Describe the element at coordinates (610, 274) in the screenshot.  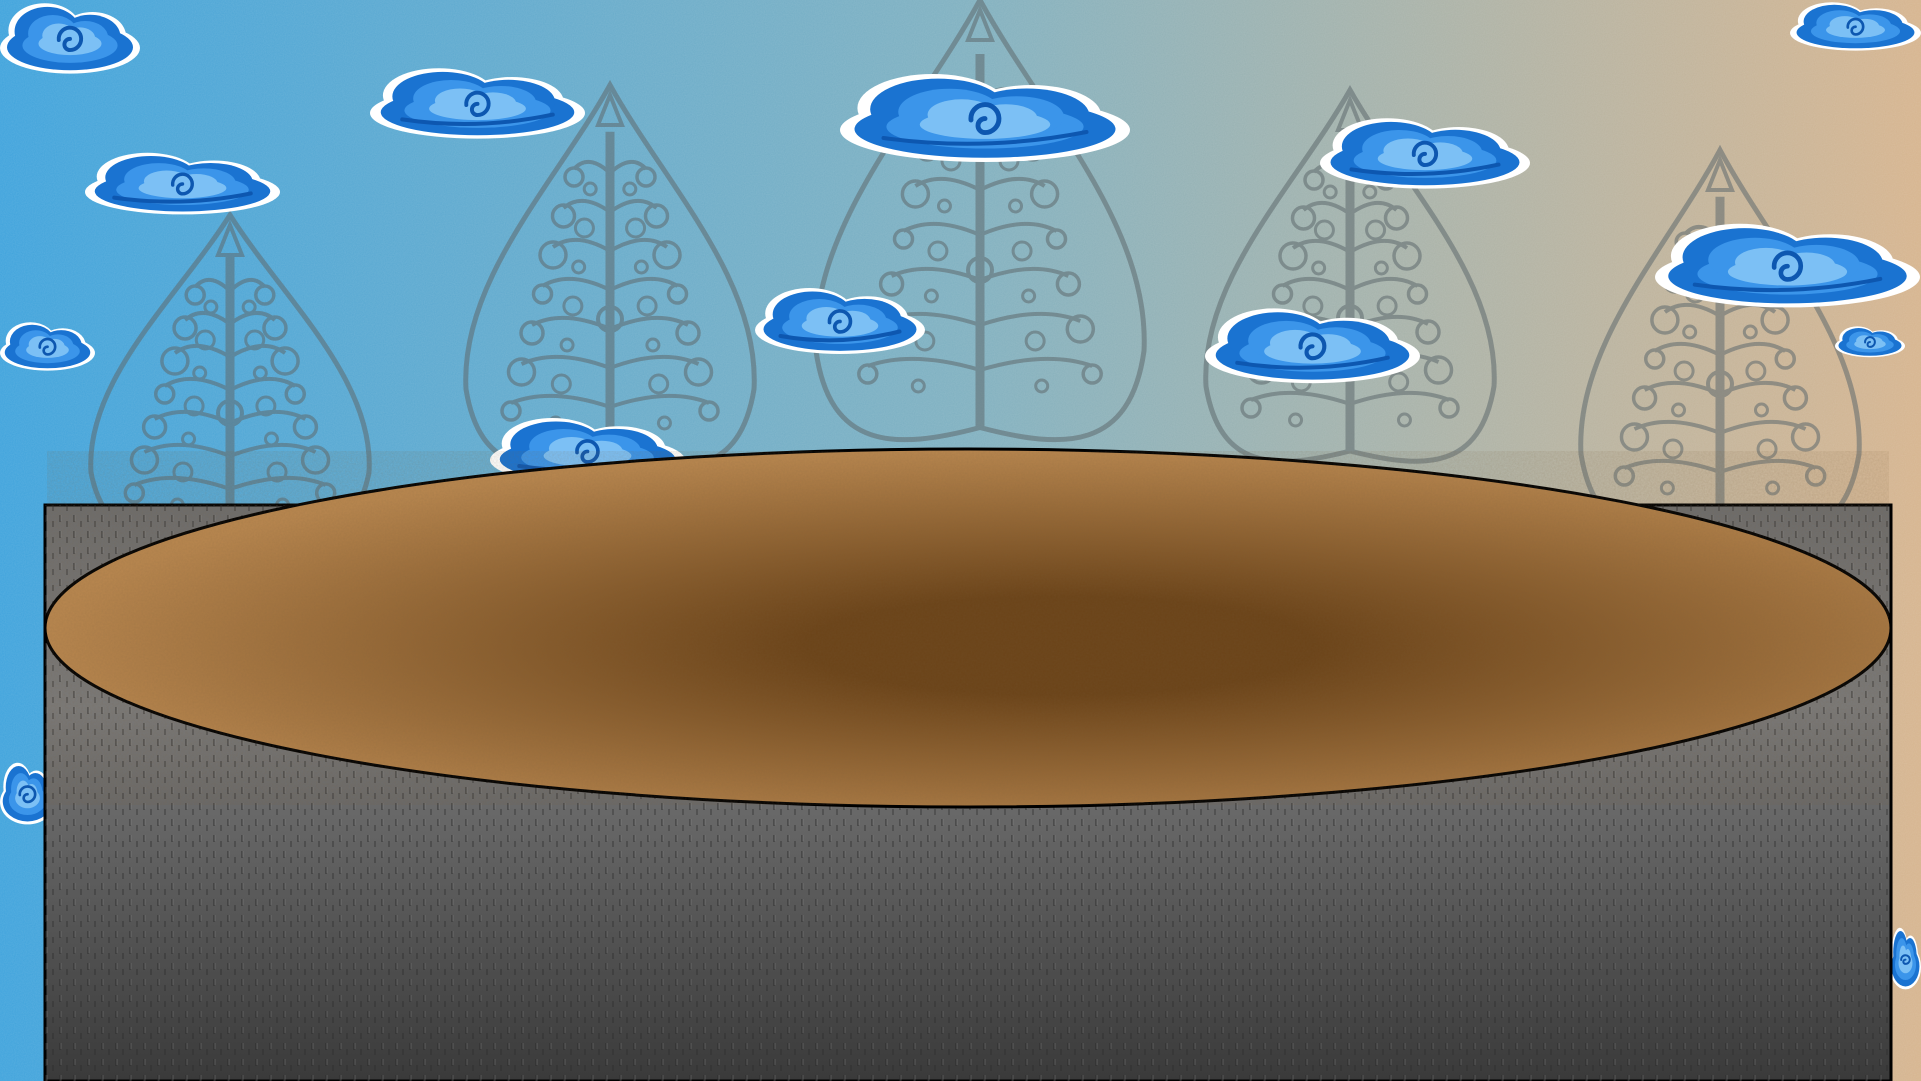
I see `gunungan-silhouette` at that location.